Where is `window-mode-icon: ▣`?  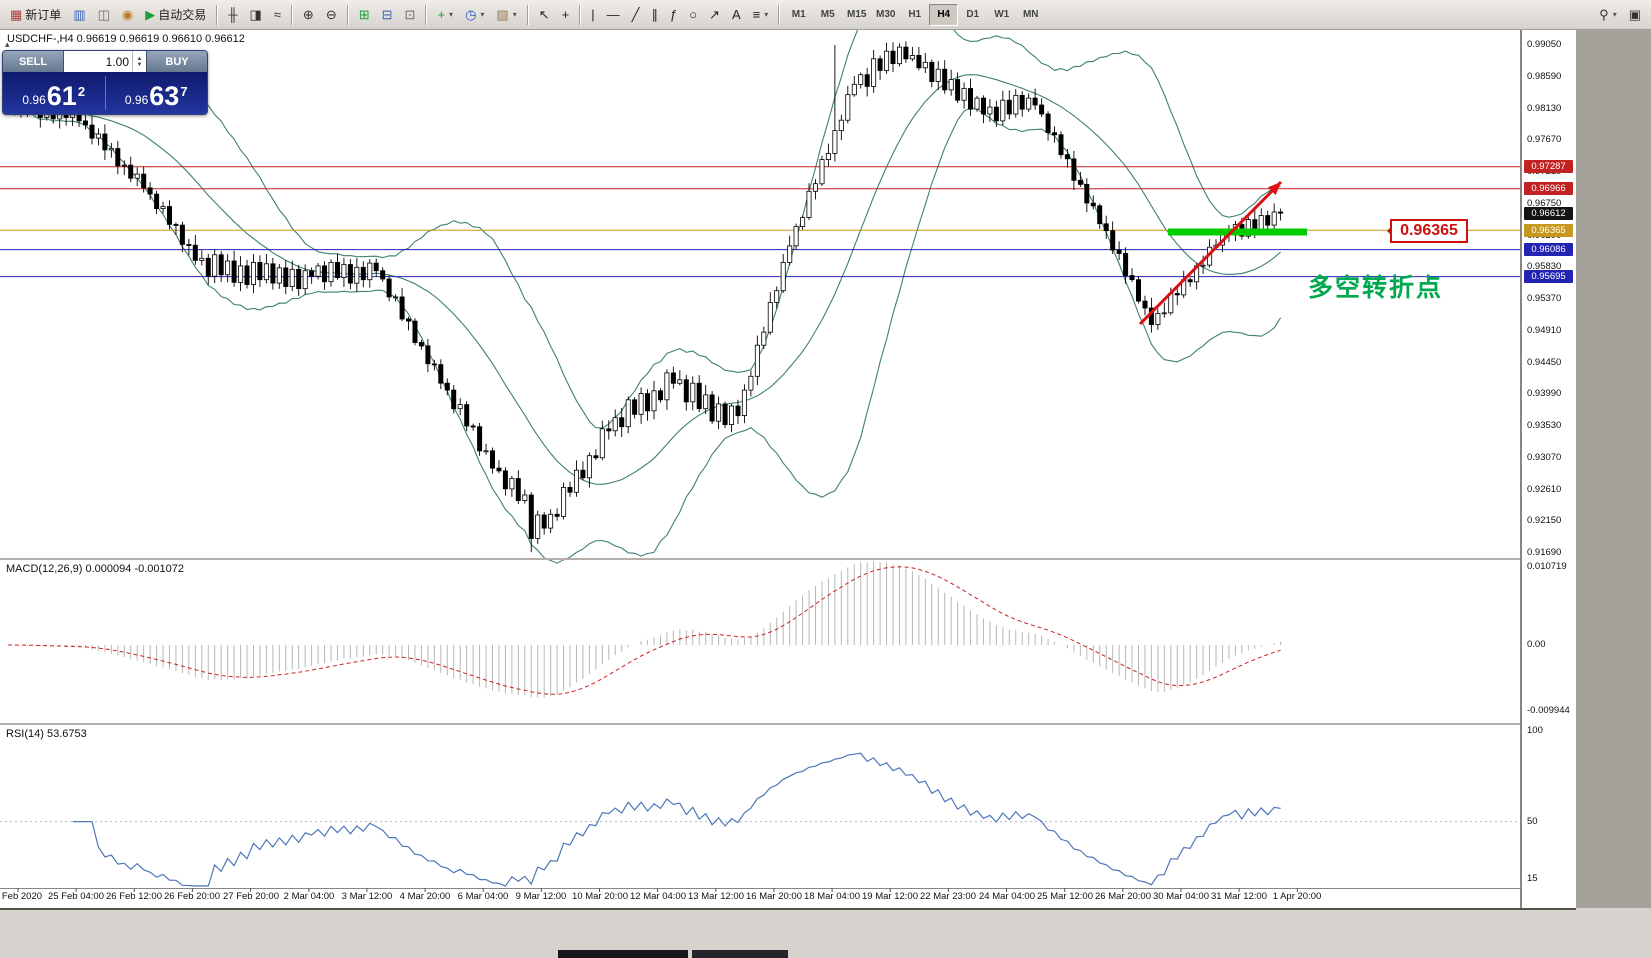
window-mode-icon: ▣ is located at coordinates (1634, 14).